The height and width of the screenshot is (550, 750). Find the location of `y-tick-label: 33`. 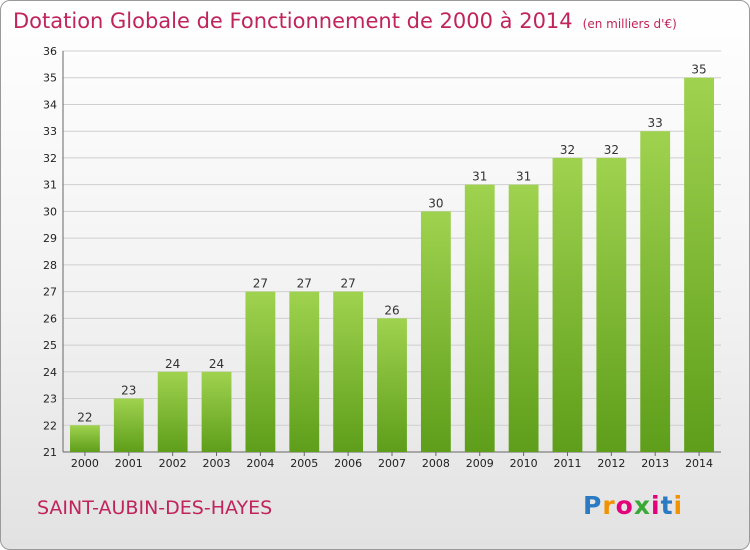

y-tick-label: 33 is located at coordinates (50, 131).